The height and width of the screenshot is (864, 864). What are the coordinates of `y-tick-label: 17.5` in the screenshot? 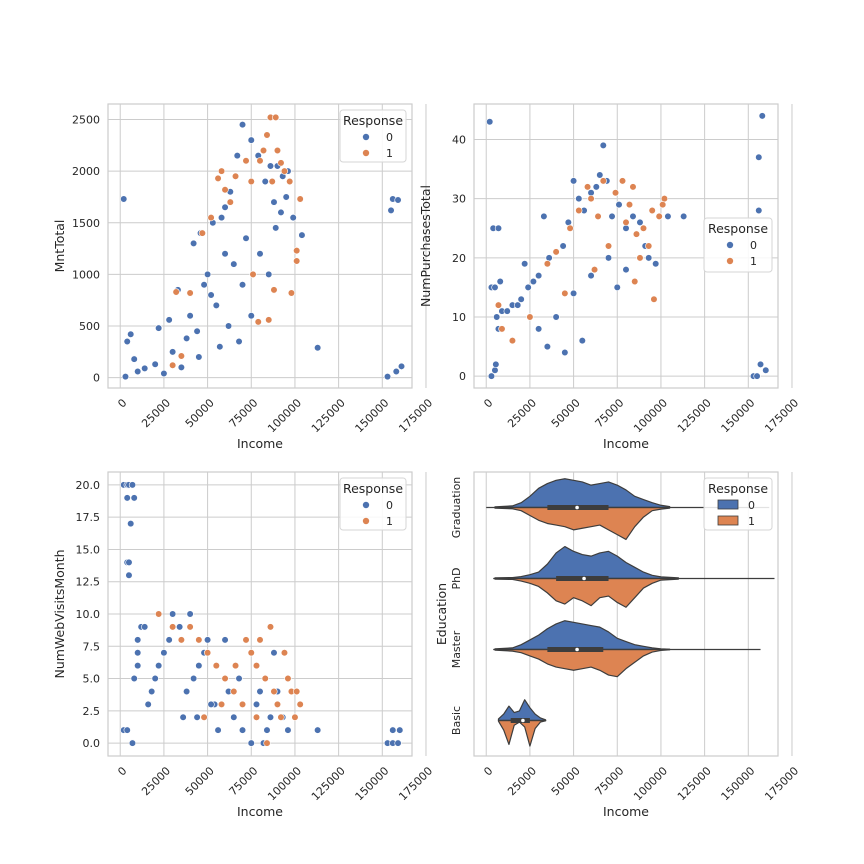 It's located at (88, 517).